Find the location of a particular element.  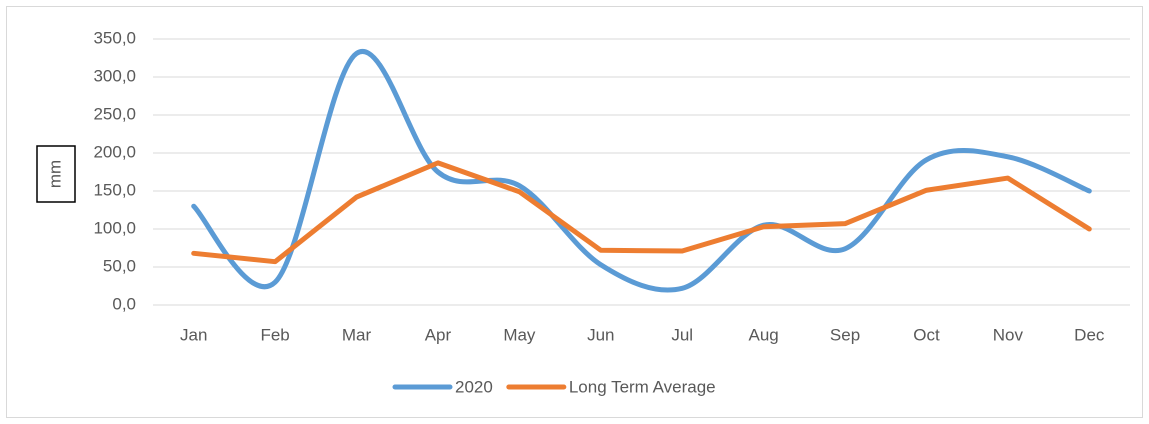

y-tick-label: 350,0 is located at coordinates (114, 37).